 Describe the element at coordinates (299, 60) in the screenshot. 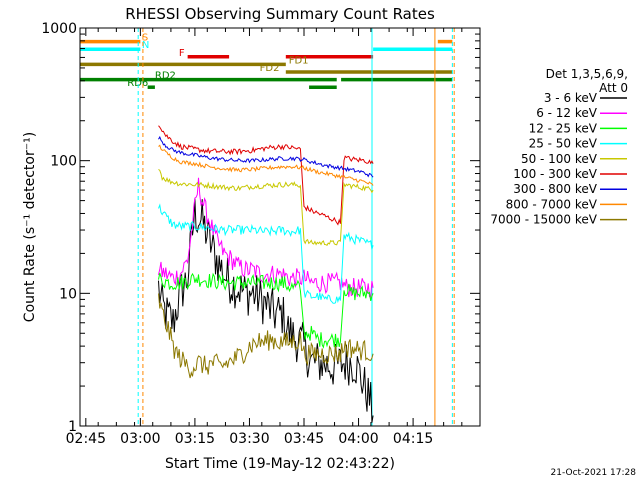

I see `flag-label-fd1: FD1` at that location.